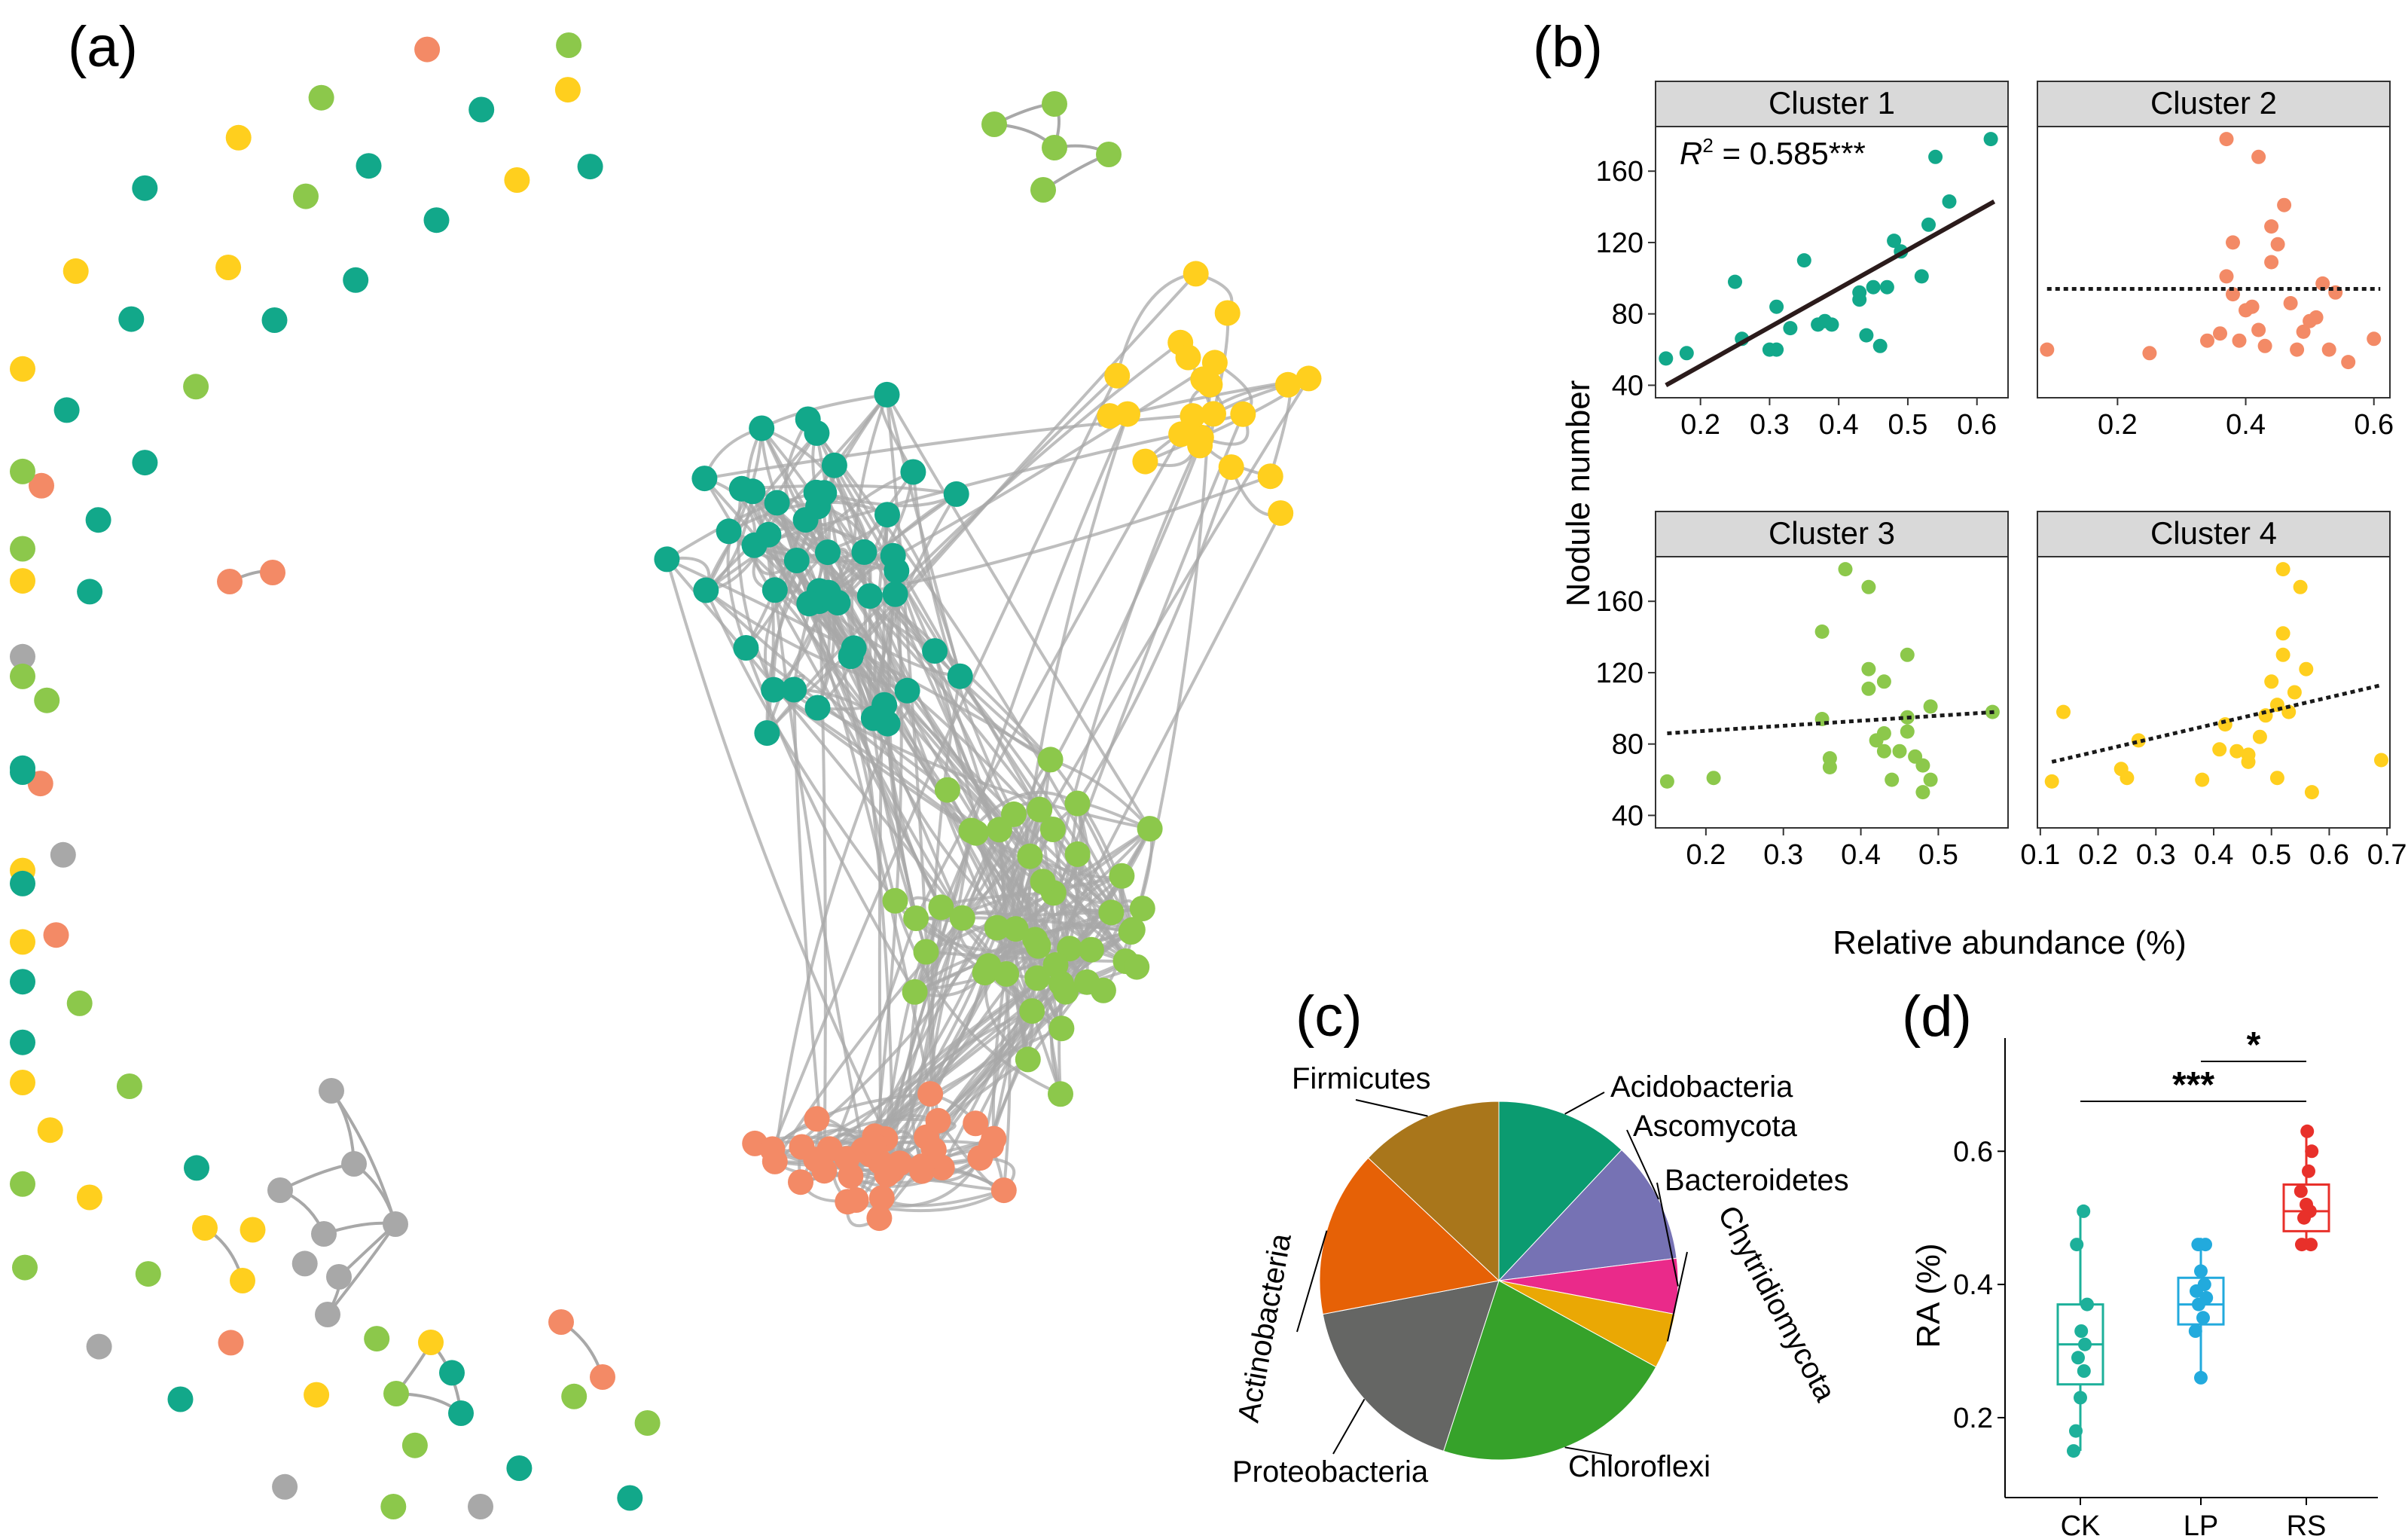  What do you see at coordinates (2216, 723) in the screenshot?
I see `regression-line` at bounding box center [2216, 723].